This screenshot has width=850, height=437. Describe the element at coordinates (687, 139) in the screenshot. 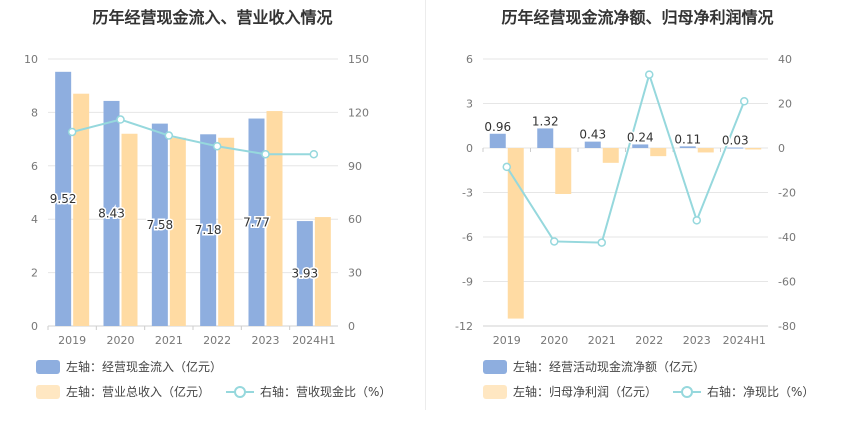

I see `data-label: 0.11` at that location.